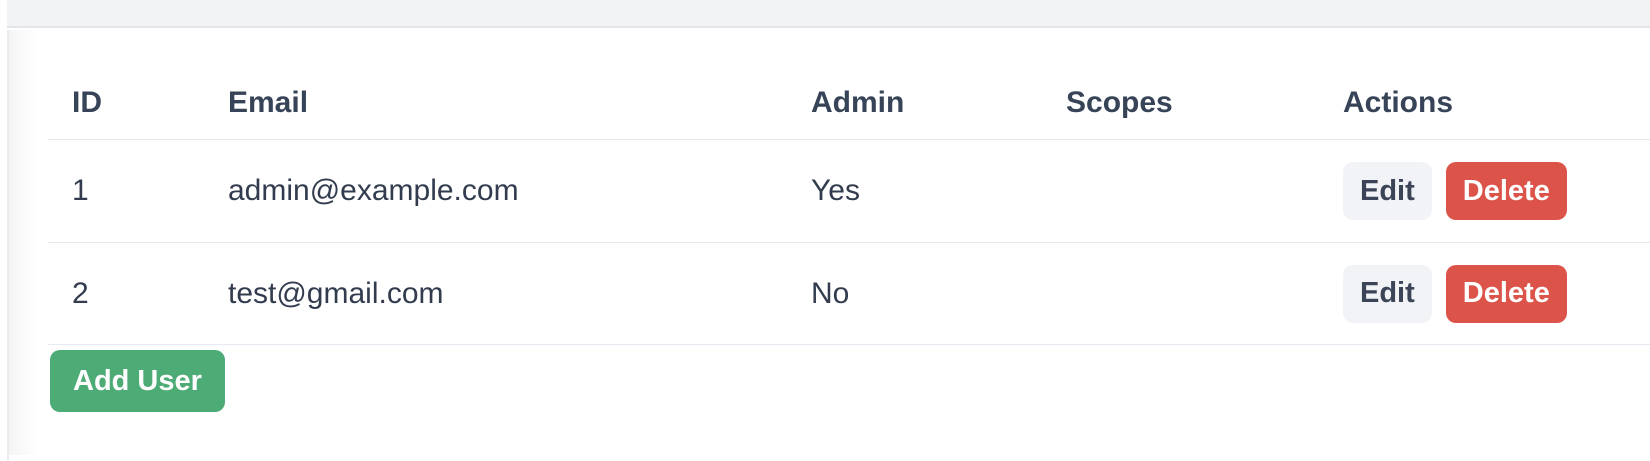 This screenshot has height=461, width=1650. I want to click on column-header-admin: Admin, so click(858, 102).